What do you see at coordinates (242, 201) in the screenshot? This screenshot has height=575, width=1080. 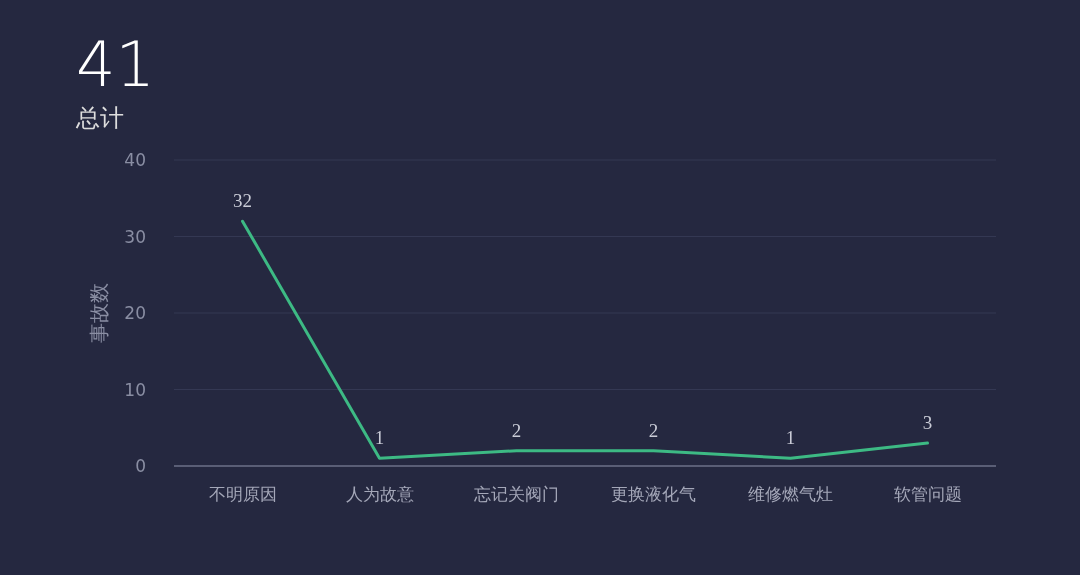 I see `data-label: 32` at bounding box center [242, 201].